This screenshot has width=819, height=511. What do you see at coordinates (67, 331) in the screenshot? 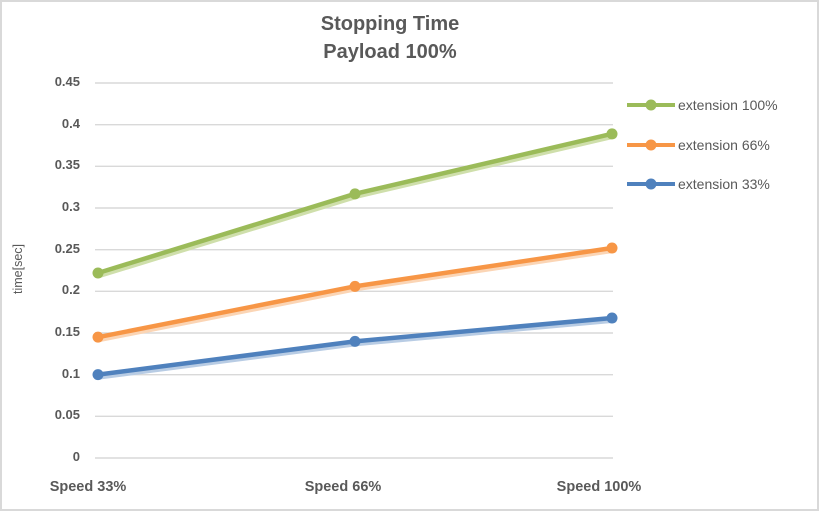
I see `y-tick-label: 0.15` at bounding box center [67, 331].